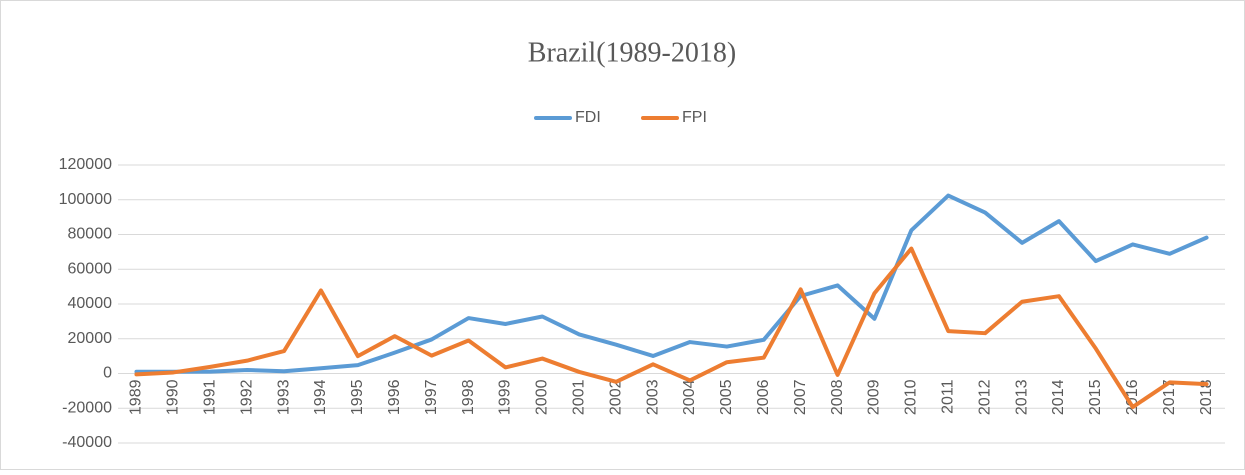  Describe the element at coordinates (85, 164) in the screenshot. I see `y-tick-label: 120000` at that location.